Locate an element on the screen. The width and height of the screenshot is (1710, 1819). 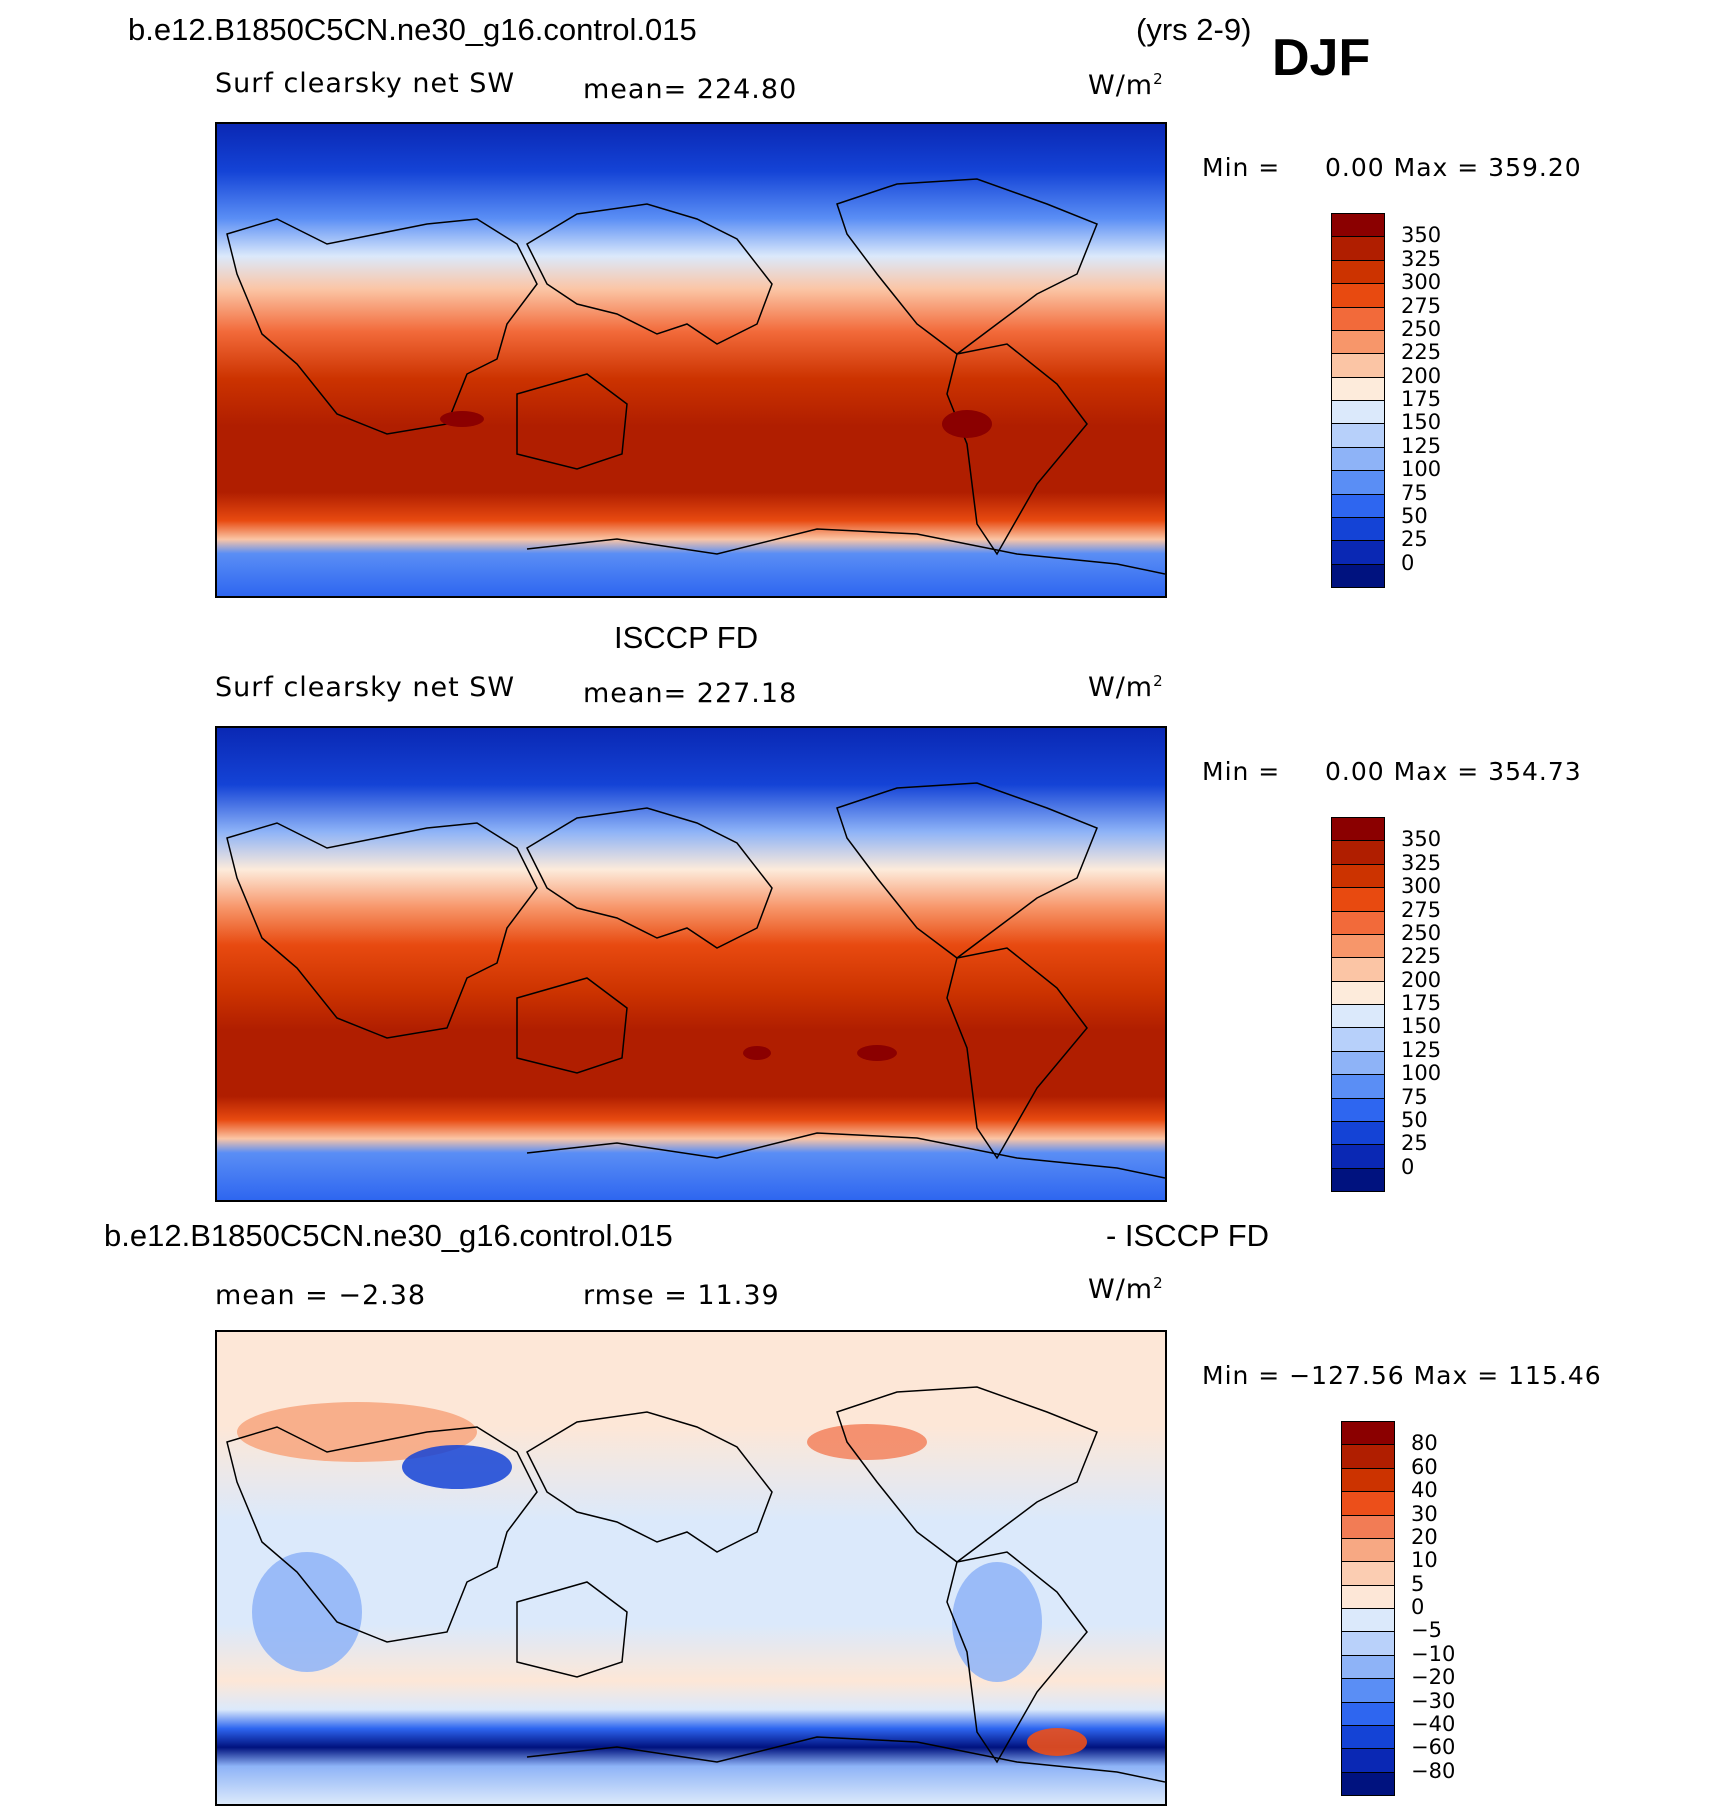
colorbar-label: 125 is located at coordinates (1421, 445).